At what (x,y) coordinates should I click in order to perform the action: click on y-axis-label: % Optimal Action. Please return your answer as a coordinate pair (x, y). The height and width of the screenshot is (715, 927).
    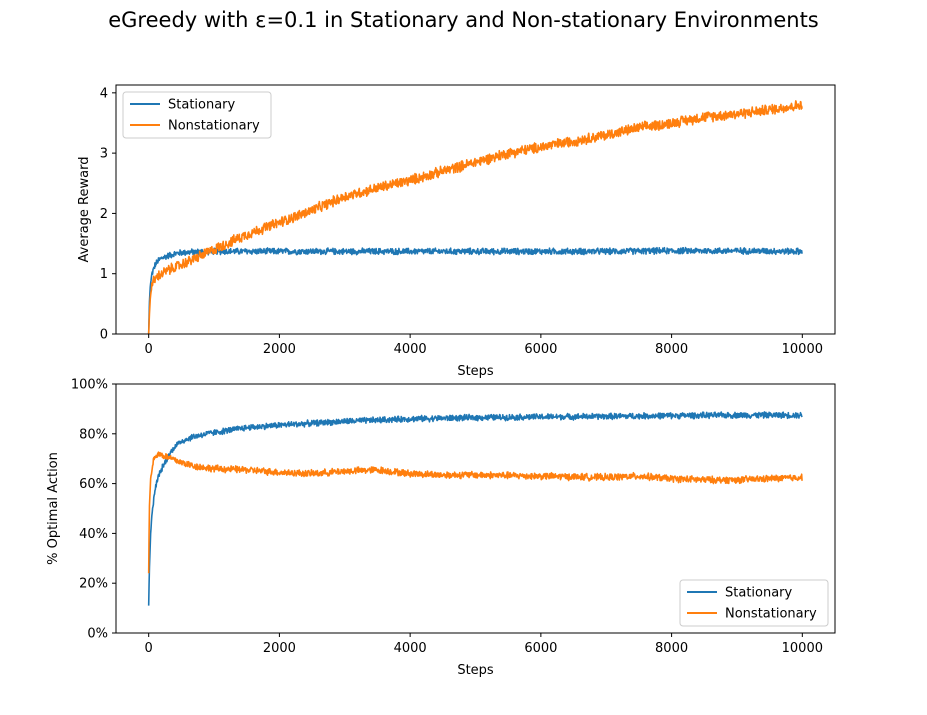
    Looking at the image, I should click on (53, 508).